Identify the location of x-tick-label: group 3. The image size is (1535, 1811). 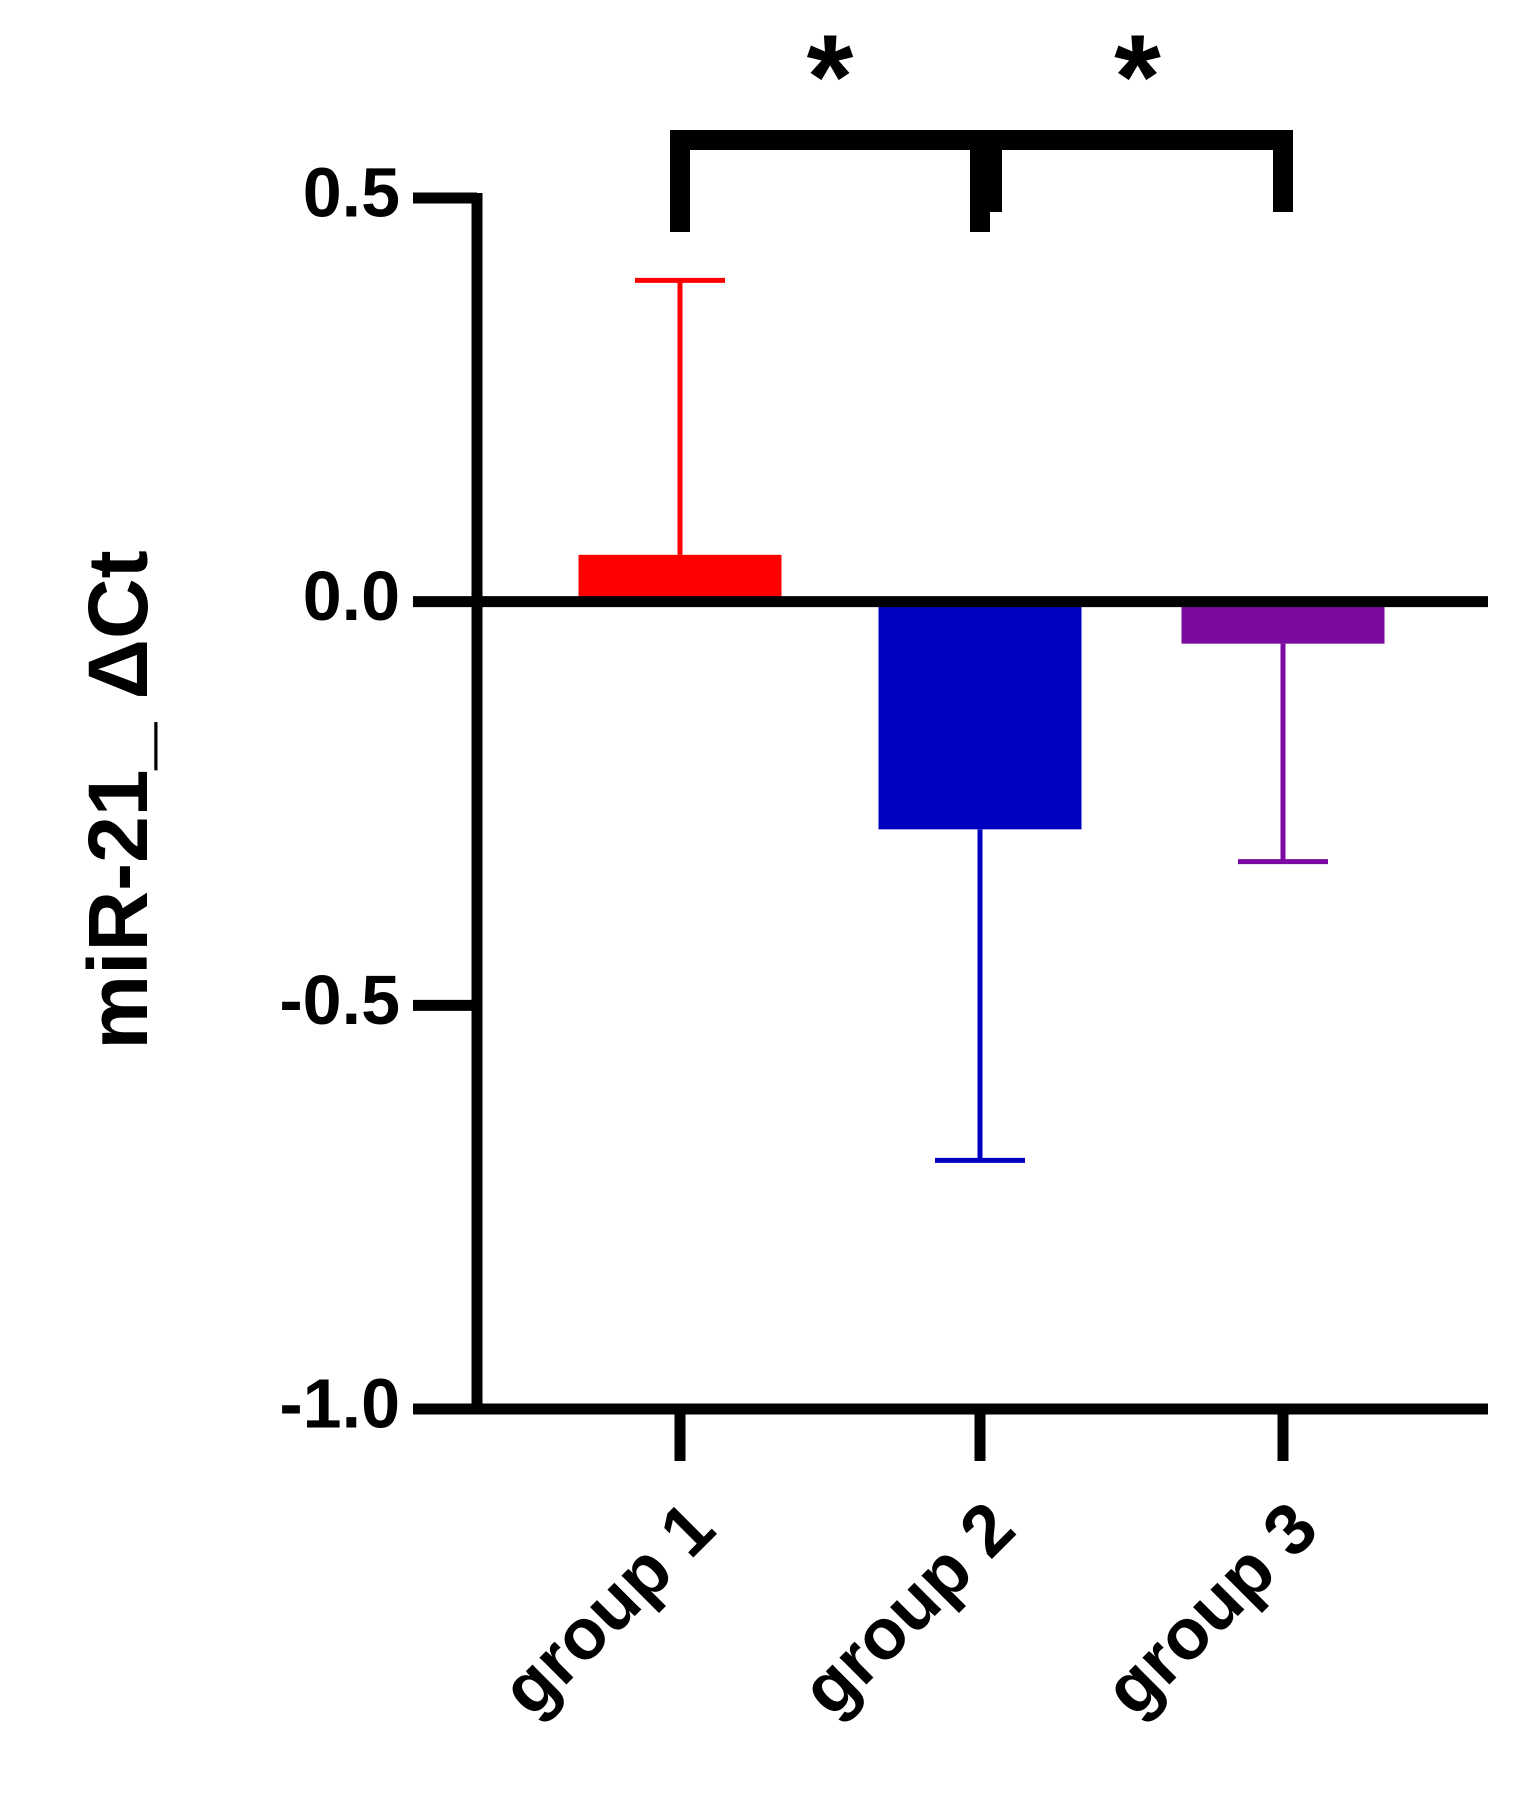
(1211, 1608).